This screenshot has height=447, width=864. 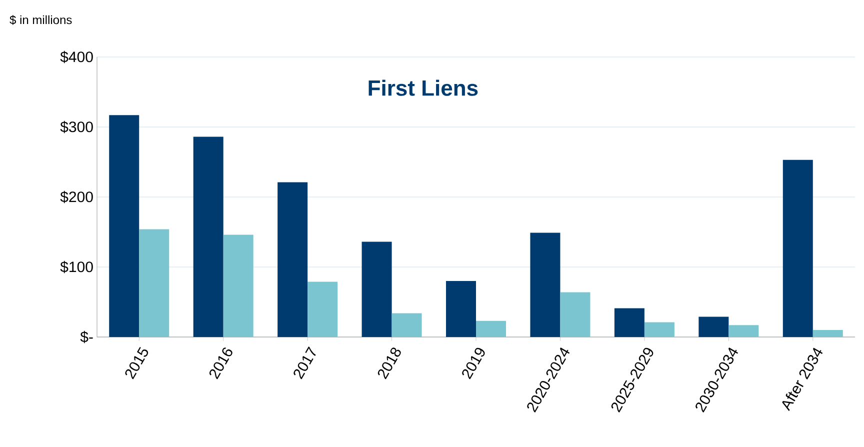 I want to click on y-tick-label: $-, so click(x=86, y=337).